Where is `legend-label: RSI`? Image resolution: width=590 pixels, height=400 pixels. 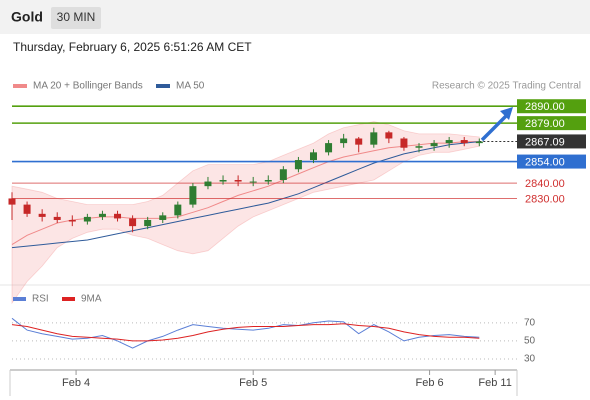
legend-label: RSI is located at coordinates (40, 299).